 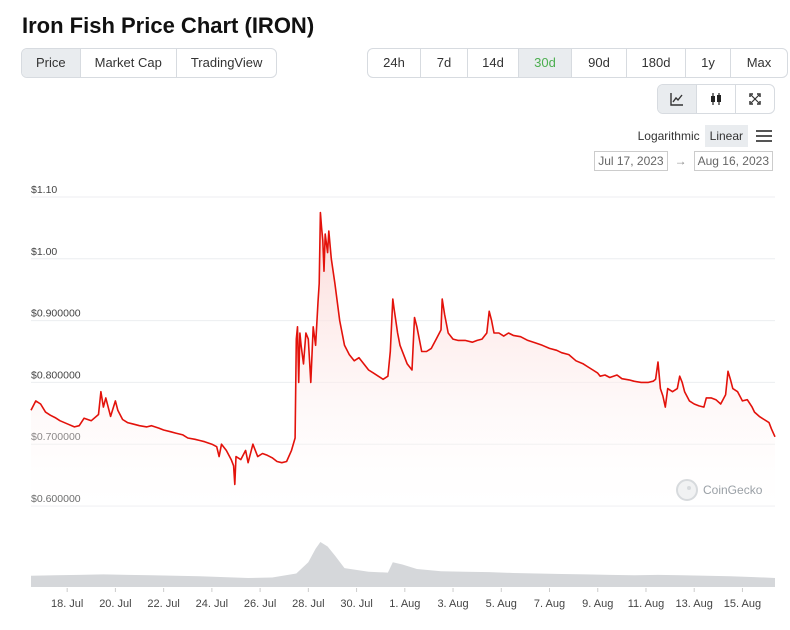 What do you see at coordinates (733, 161) in the screenshot?
I see `date-to-input: Aug 16, 2023` at bounding box center [733, 161].